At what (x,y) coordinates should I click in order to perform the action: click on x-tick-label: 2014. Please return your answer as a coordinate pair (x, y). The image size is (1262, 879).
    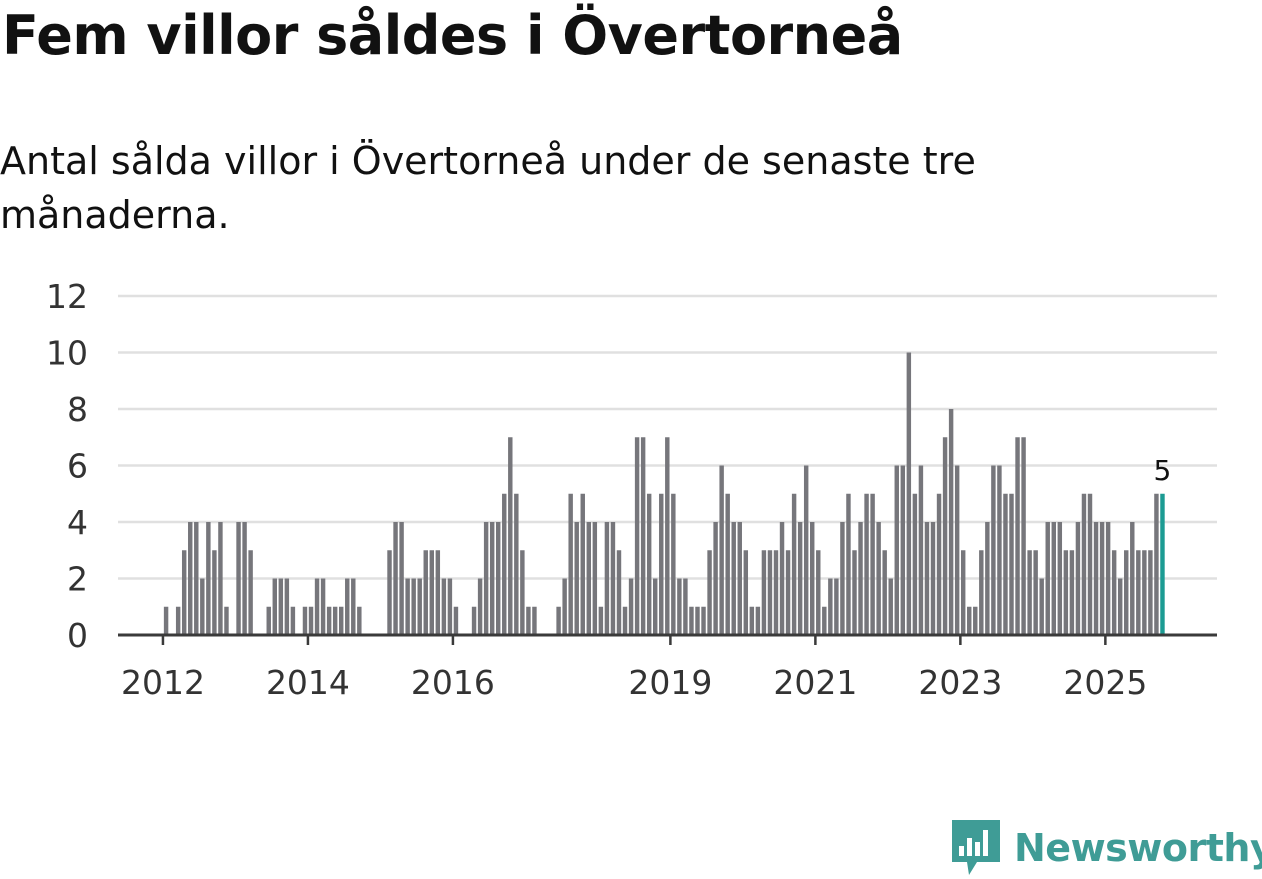
    Looking at the image, I should click on (308, 682).